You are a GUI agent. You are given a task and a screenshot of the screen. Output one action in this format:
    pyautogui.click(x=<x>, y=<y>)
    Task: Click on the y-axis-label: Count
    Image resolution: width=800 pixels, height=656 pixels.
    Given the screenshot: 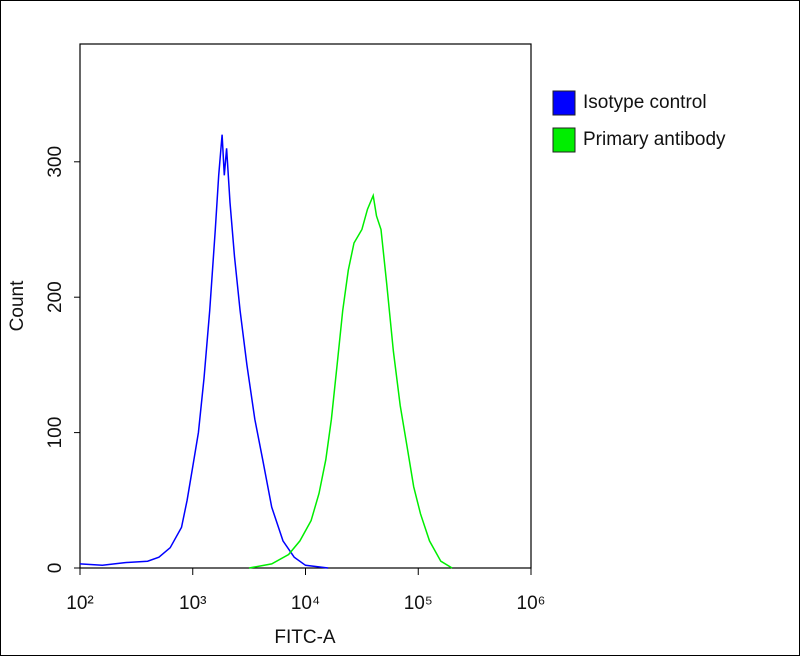 What is the action you would take?
    pyautogui.click(x=17, y=305)
    